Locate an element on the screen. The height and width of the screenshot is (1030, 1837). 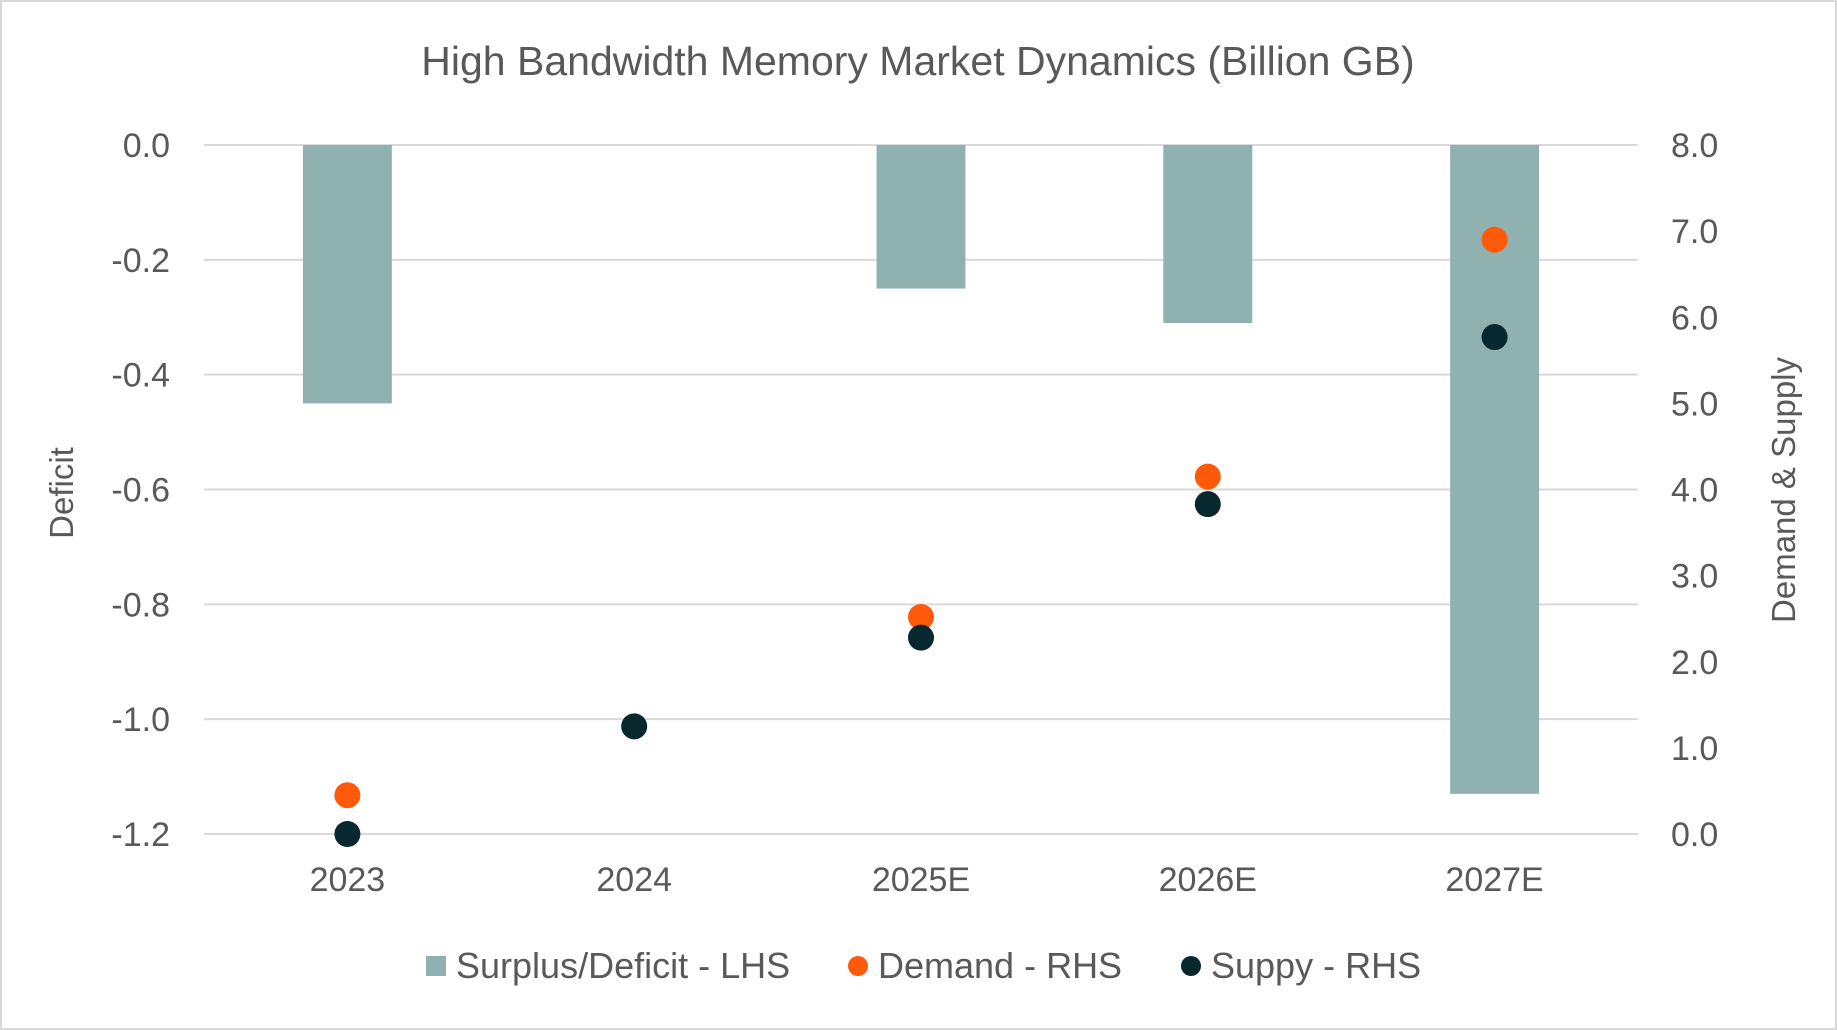
right-tick-label: 1.0 is located at coordinates (1694, 749).